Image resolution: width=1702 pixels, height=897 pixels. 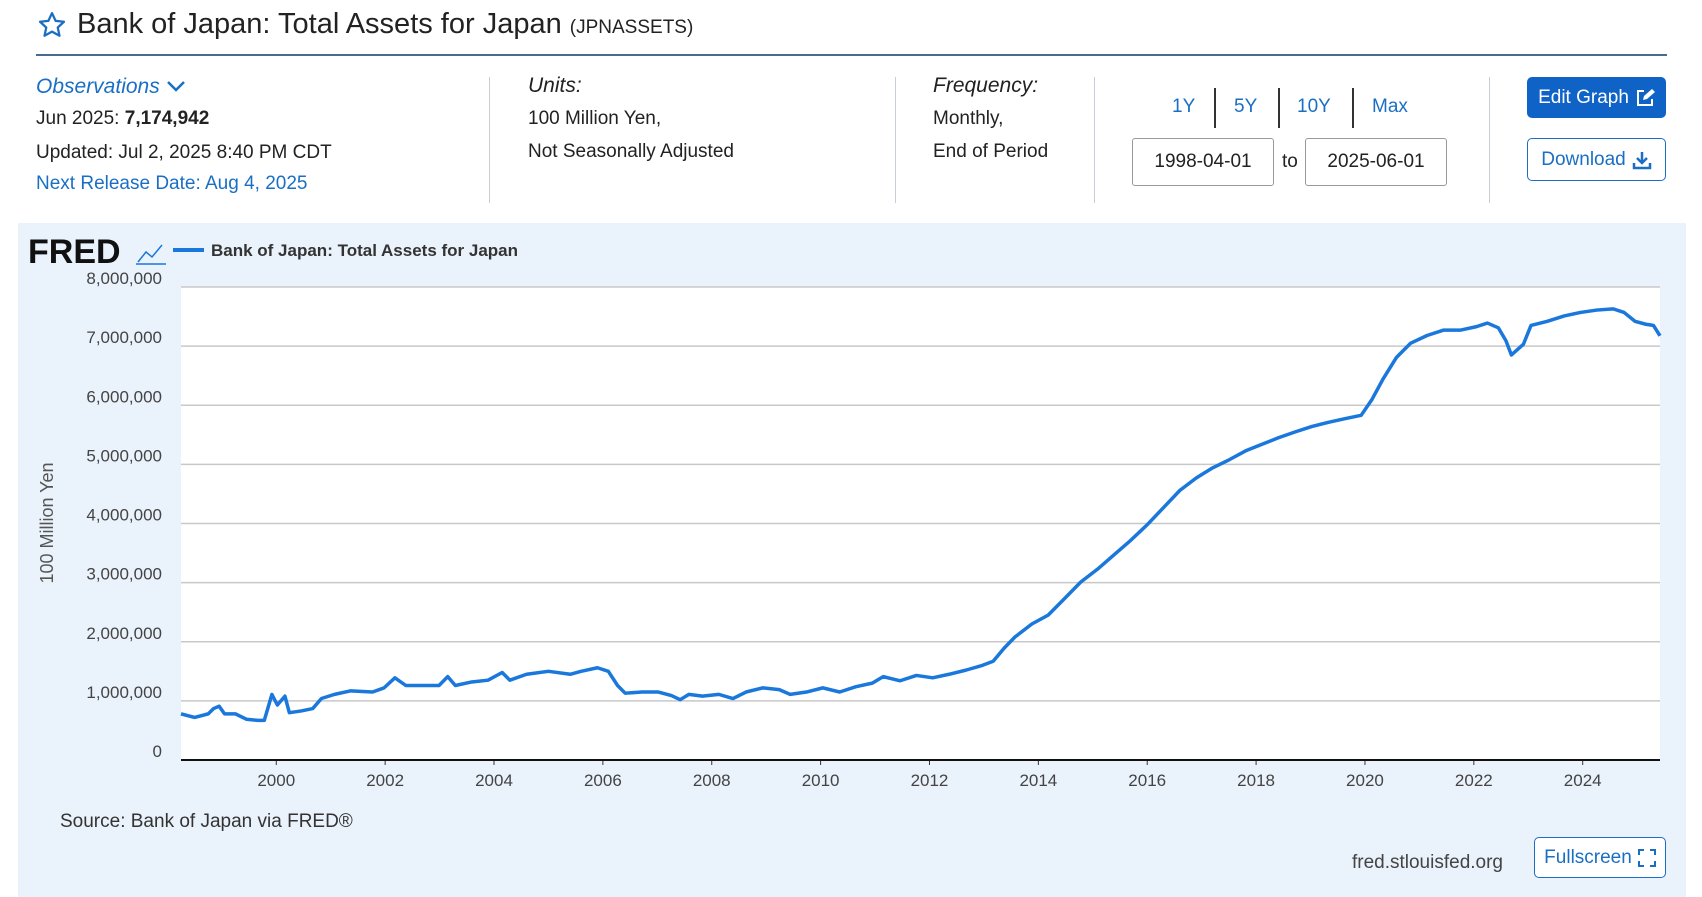 I want to click on series-code: (JPNASSETS), so click(x=631, y=27).